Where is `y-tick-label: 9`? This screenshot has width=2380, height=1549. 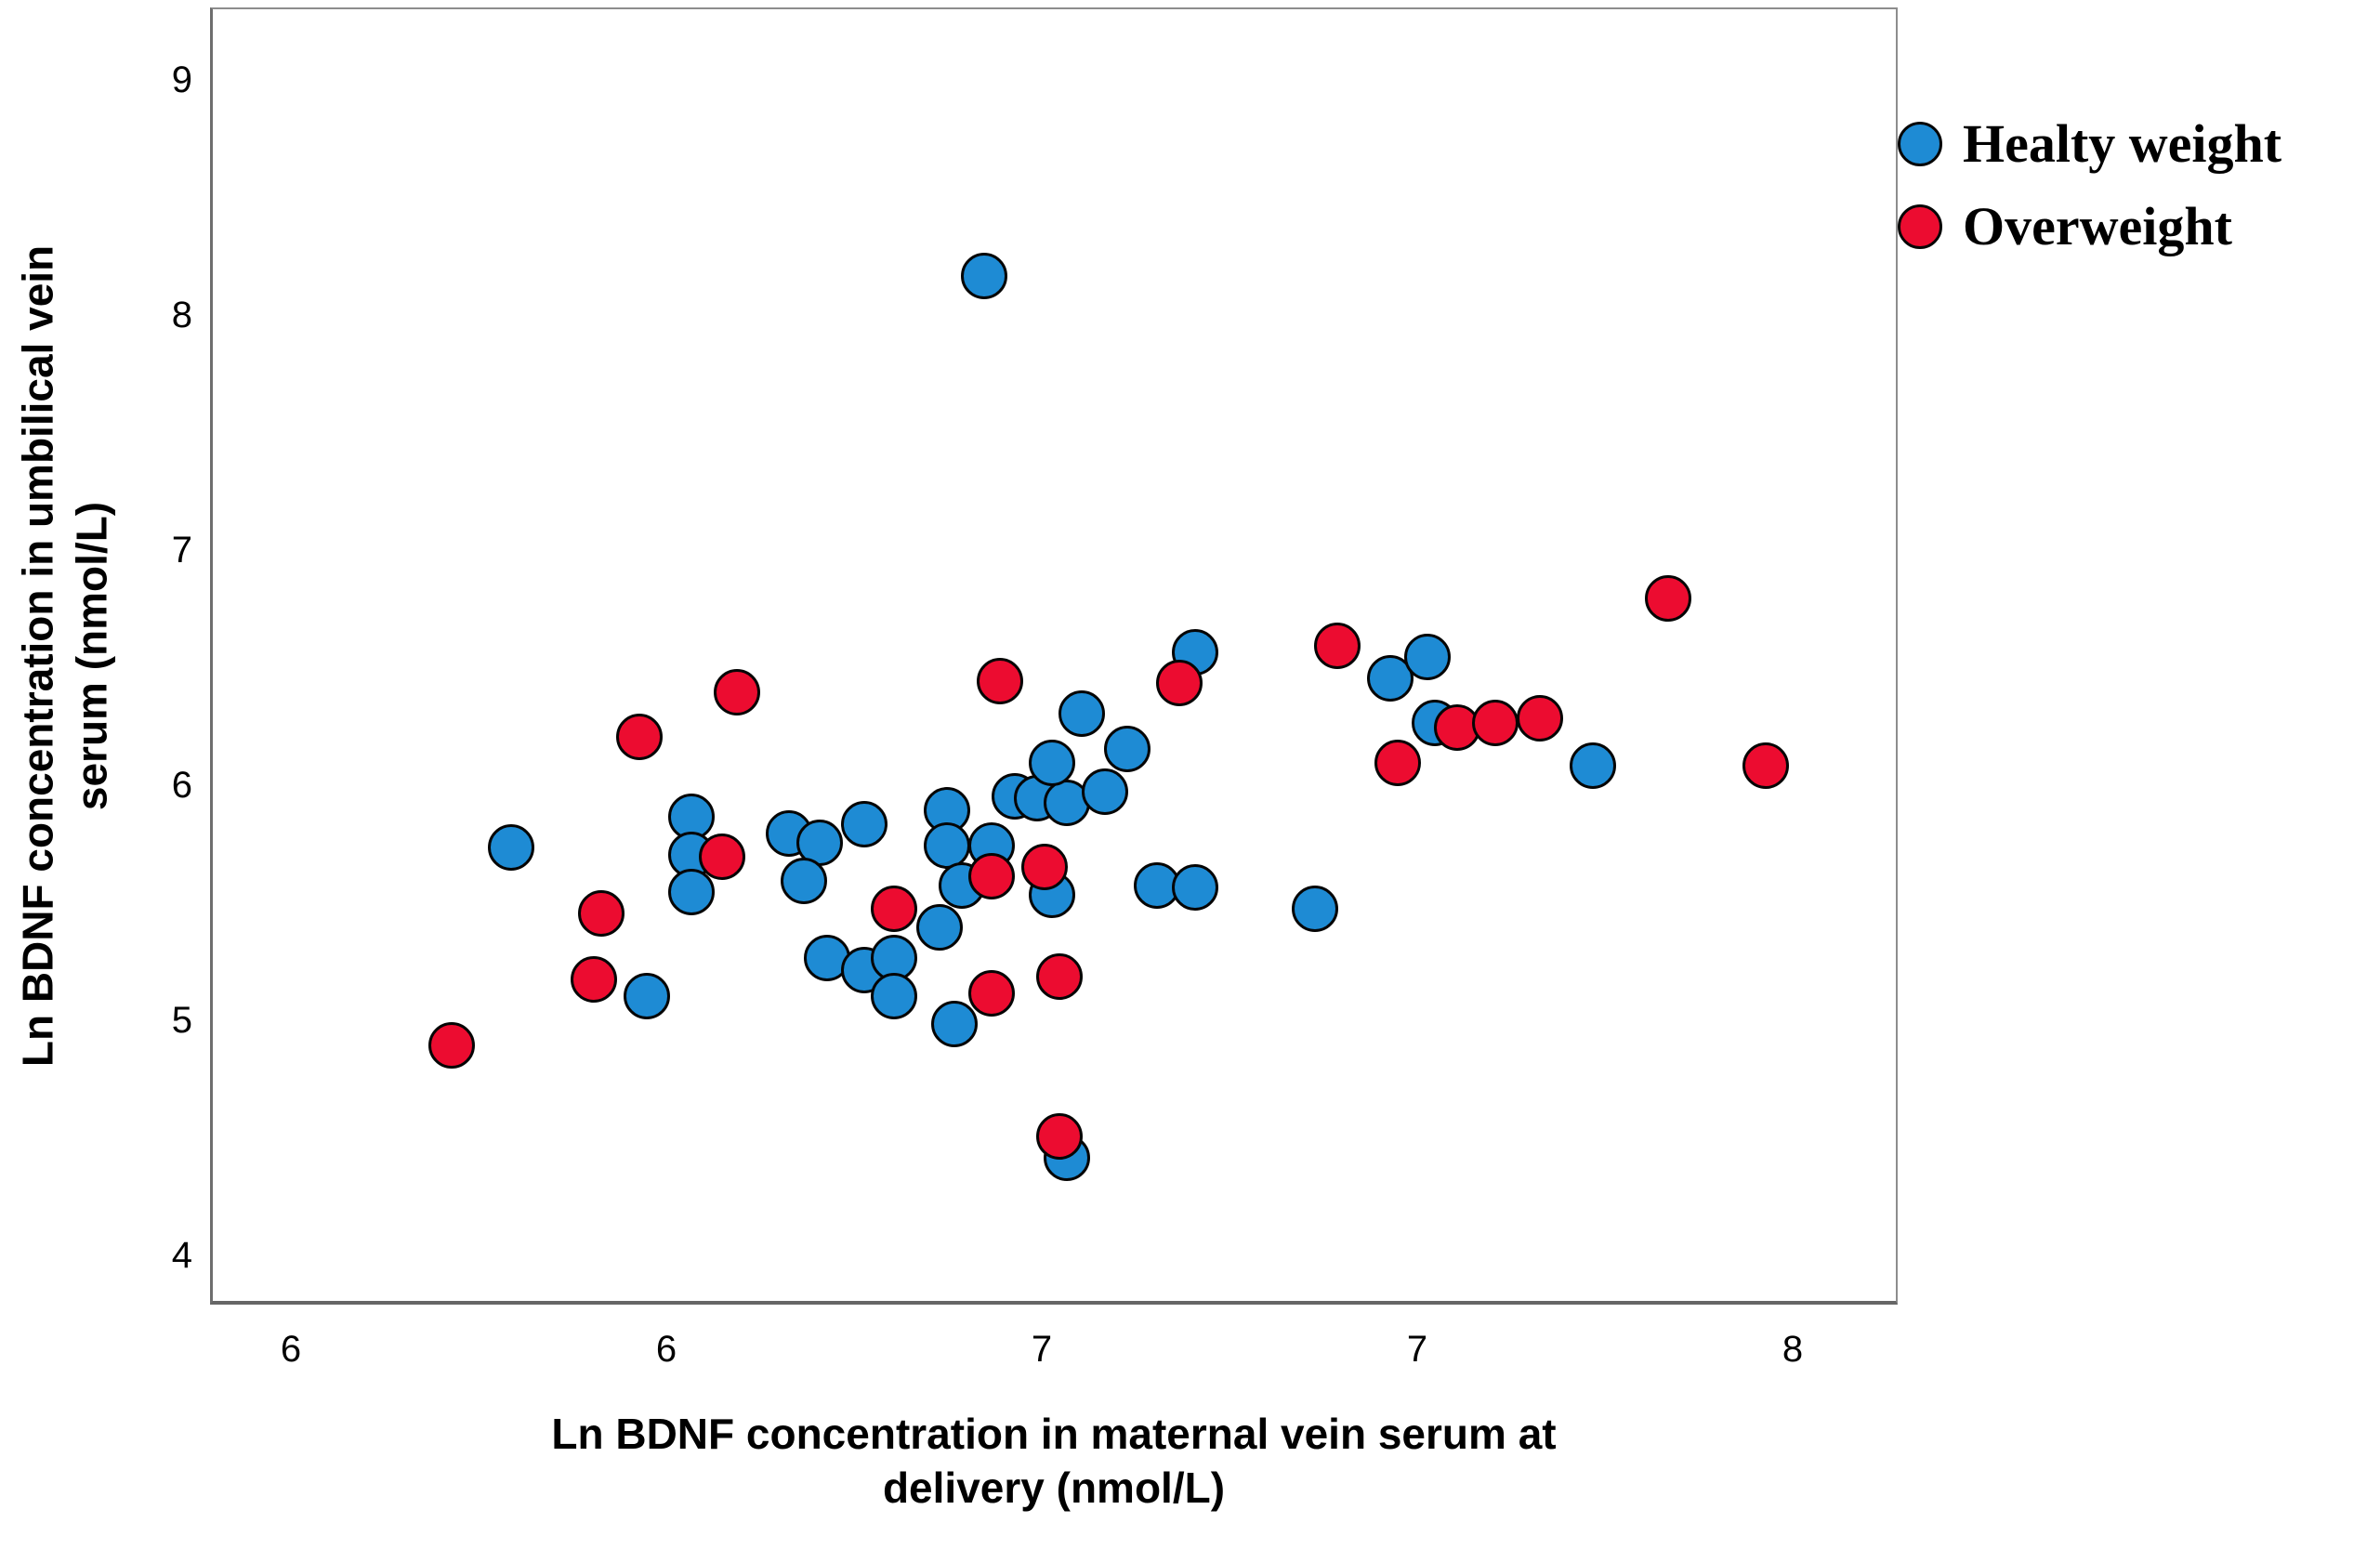
y-tick-label: 9 is located at coordinates (181, 79).